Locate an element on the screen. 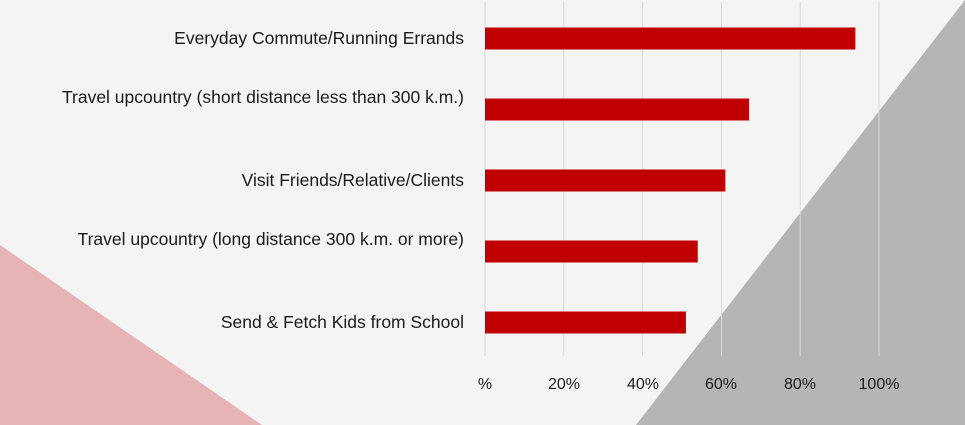 The image size is (965, 425). category-label: Send & Fetch Kids from School is located at coordinates (342, 322).